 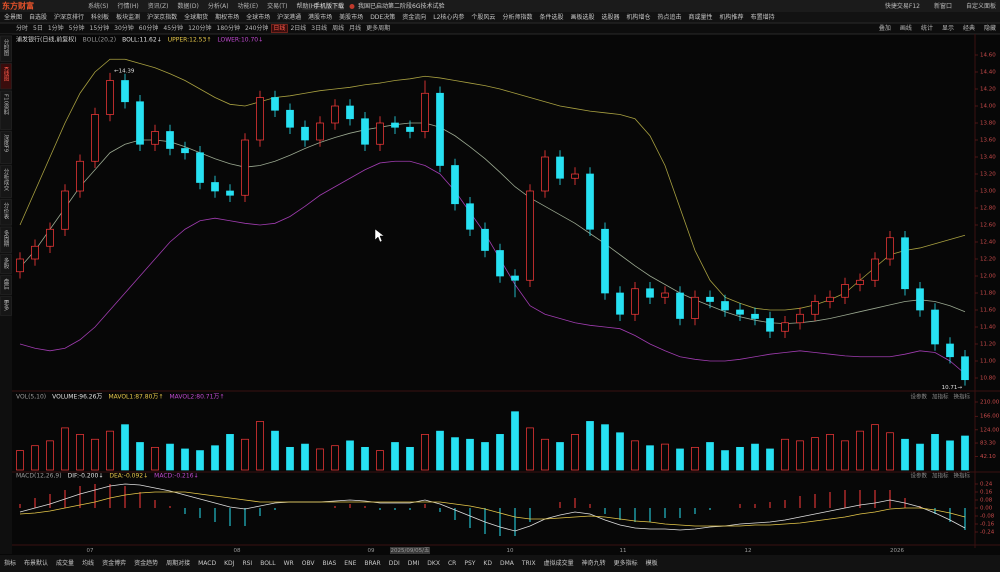 I want to click on nav-item: 全球期货, so click(x=196, y=17).